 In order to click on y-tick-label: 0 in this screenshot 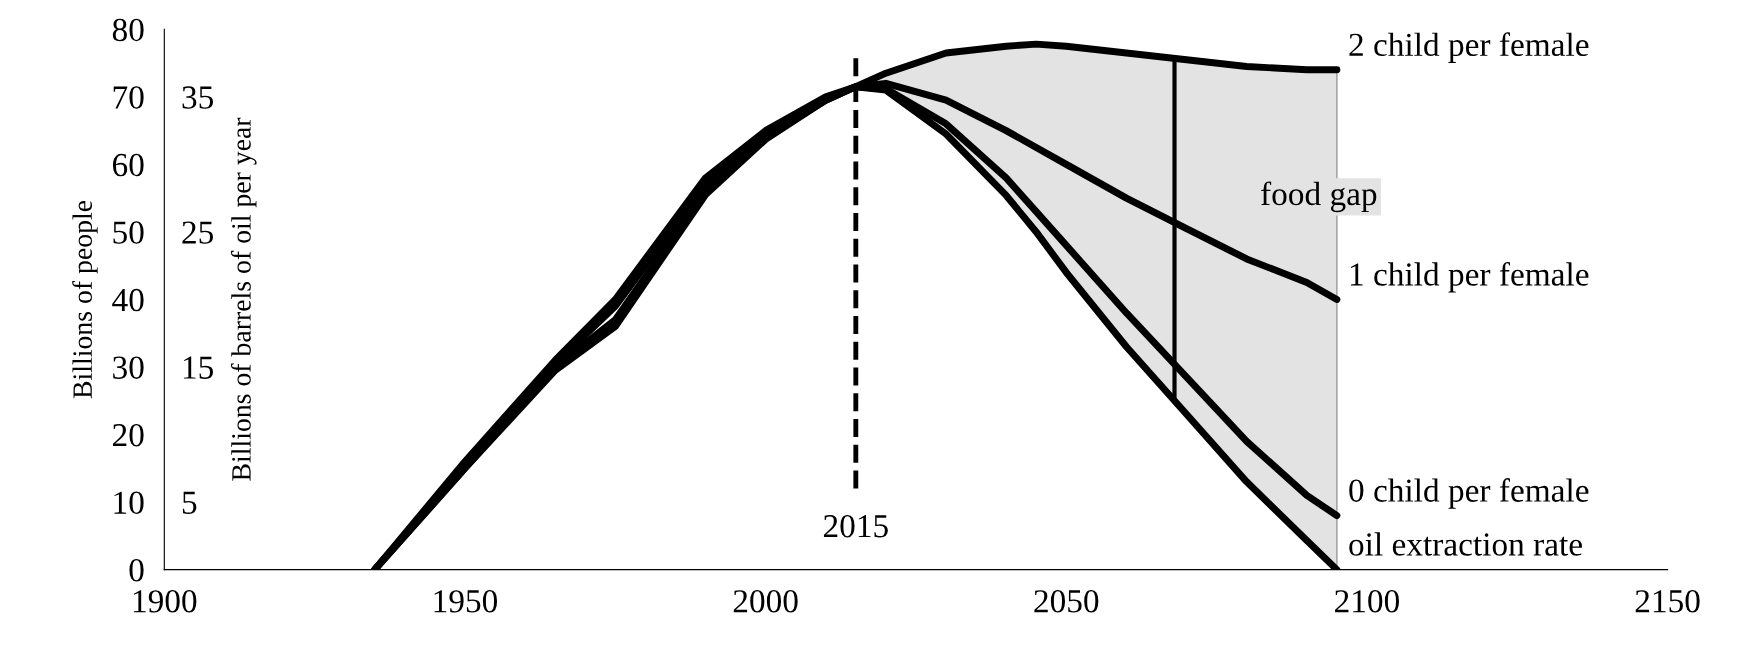, I will do `click(136, 570)`.